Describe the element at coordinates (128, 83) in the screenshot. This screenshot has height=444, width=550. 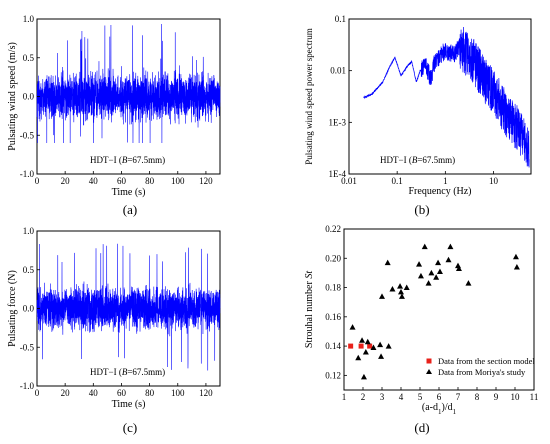
I see `noise-line-a` at that location.